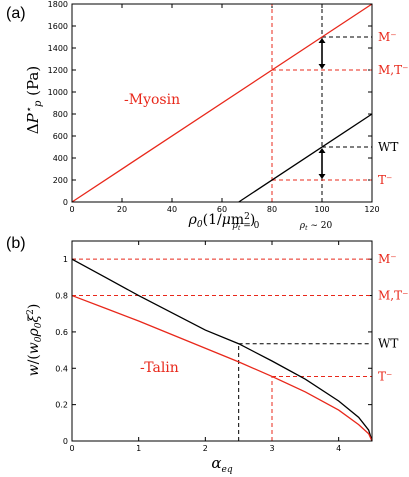 The width and height of the screenshot is (409, 477). Describe the element at coordinates (61, 296) in the screenshot. I see `y-tick-label: 0.8` at that location.